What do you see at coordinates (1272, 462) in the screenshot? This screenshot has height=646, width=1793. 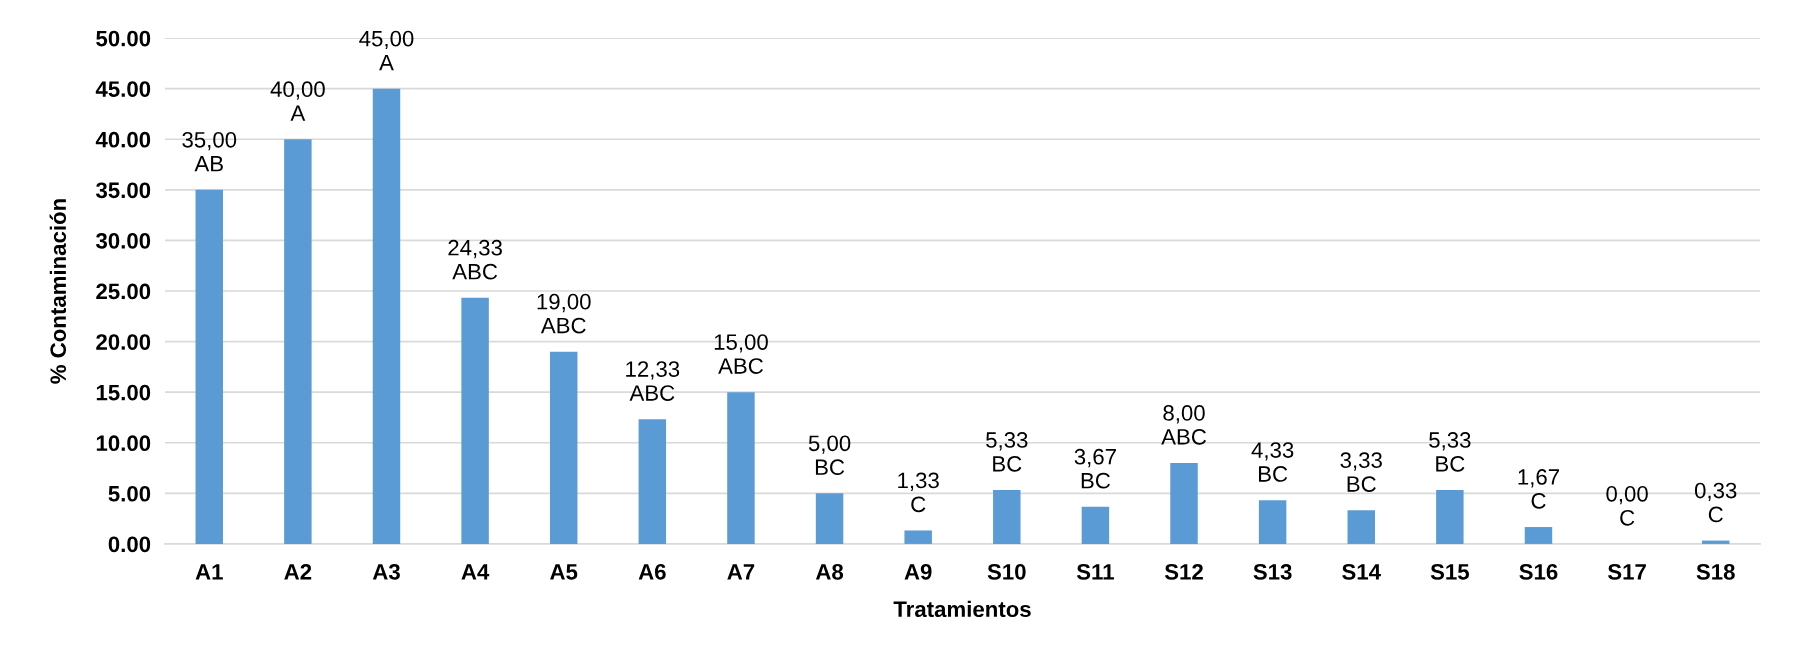 I see `data-label: 4,33 BC` at bounding box center [1272, 462].